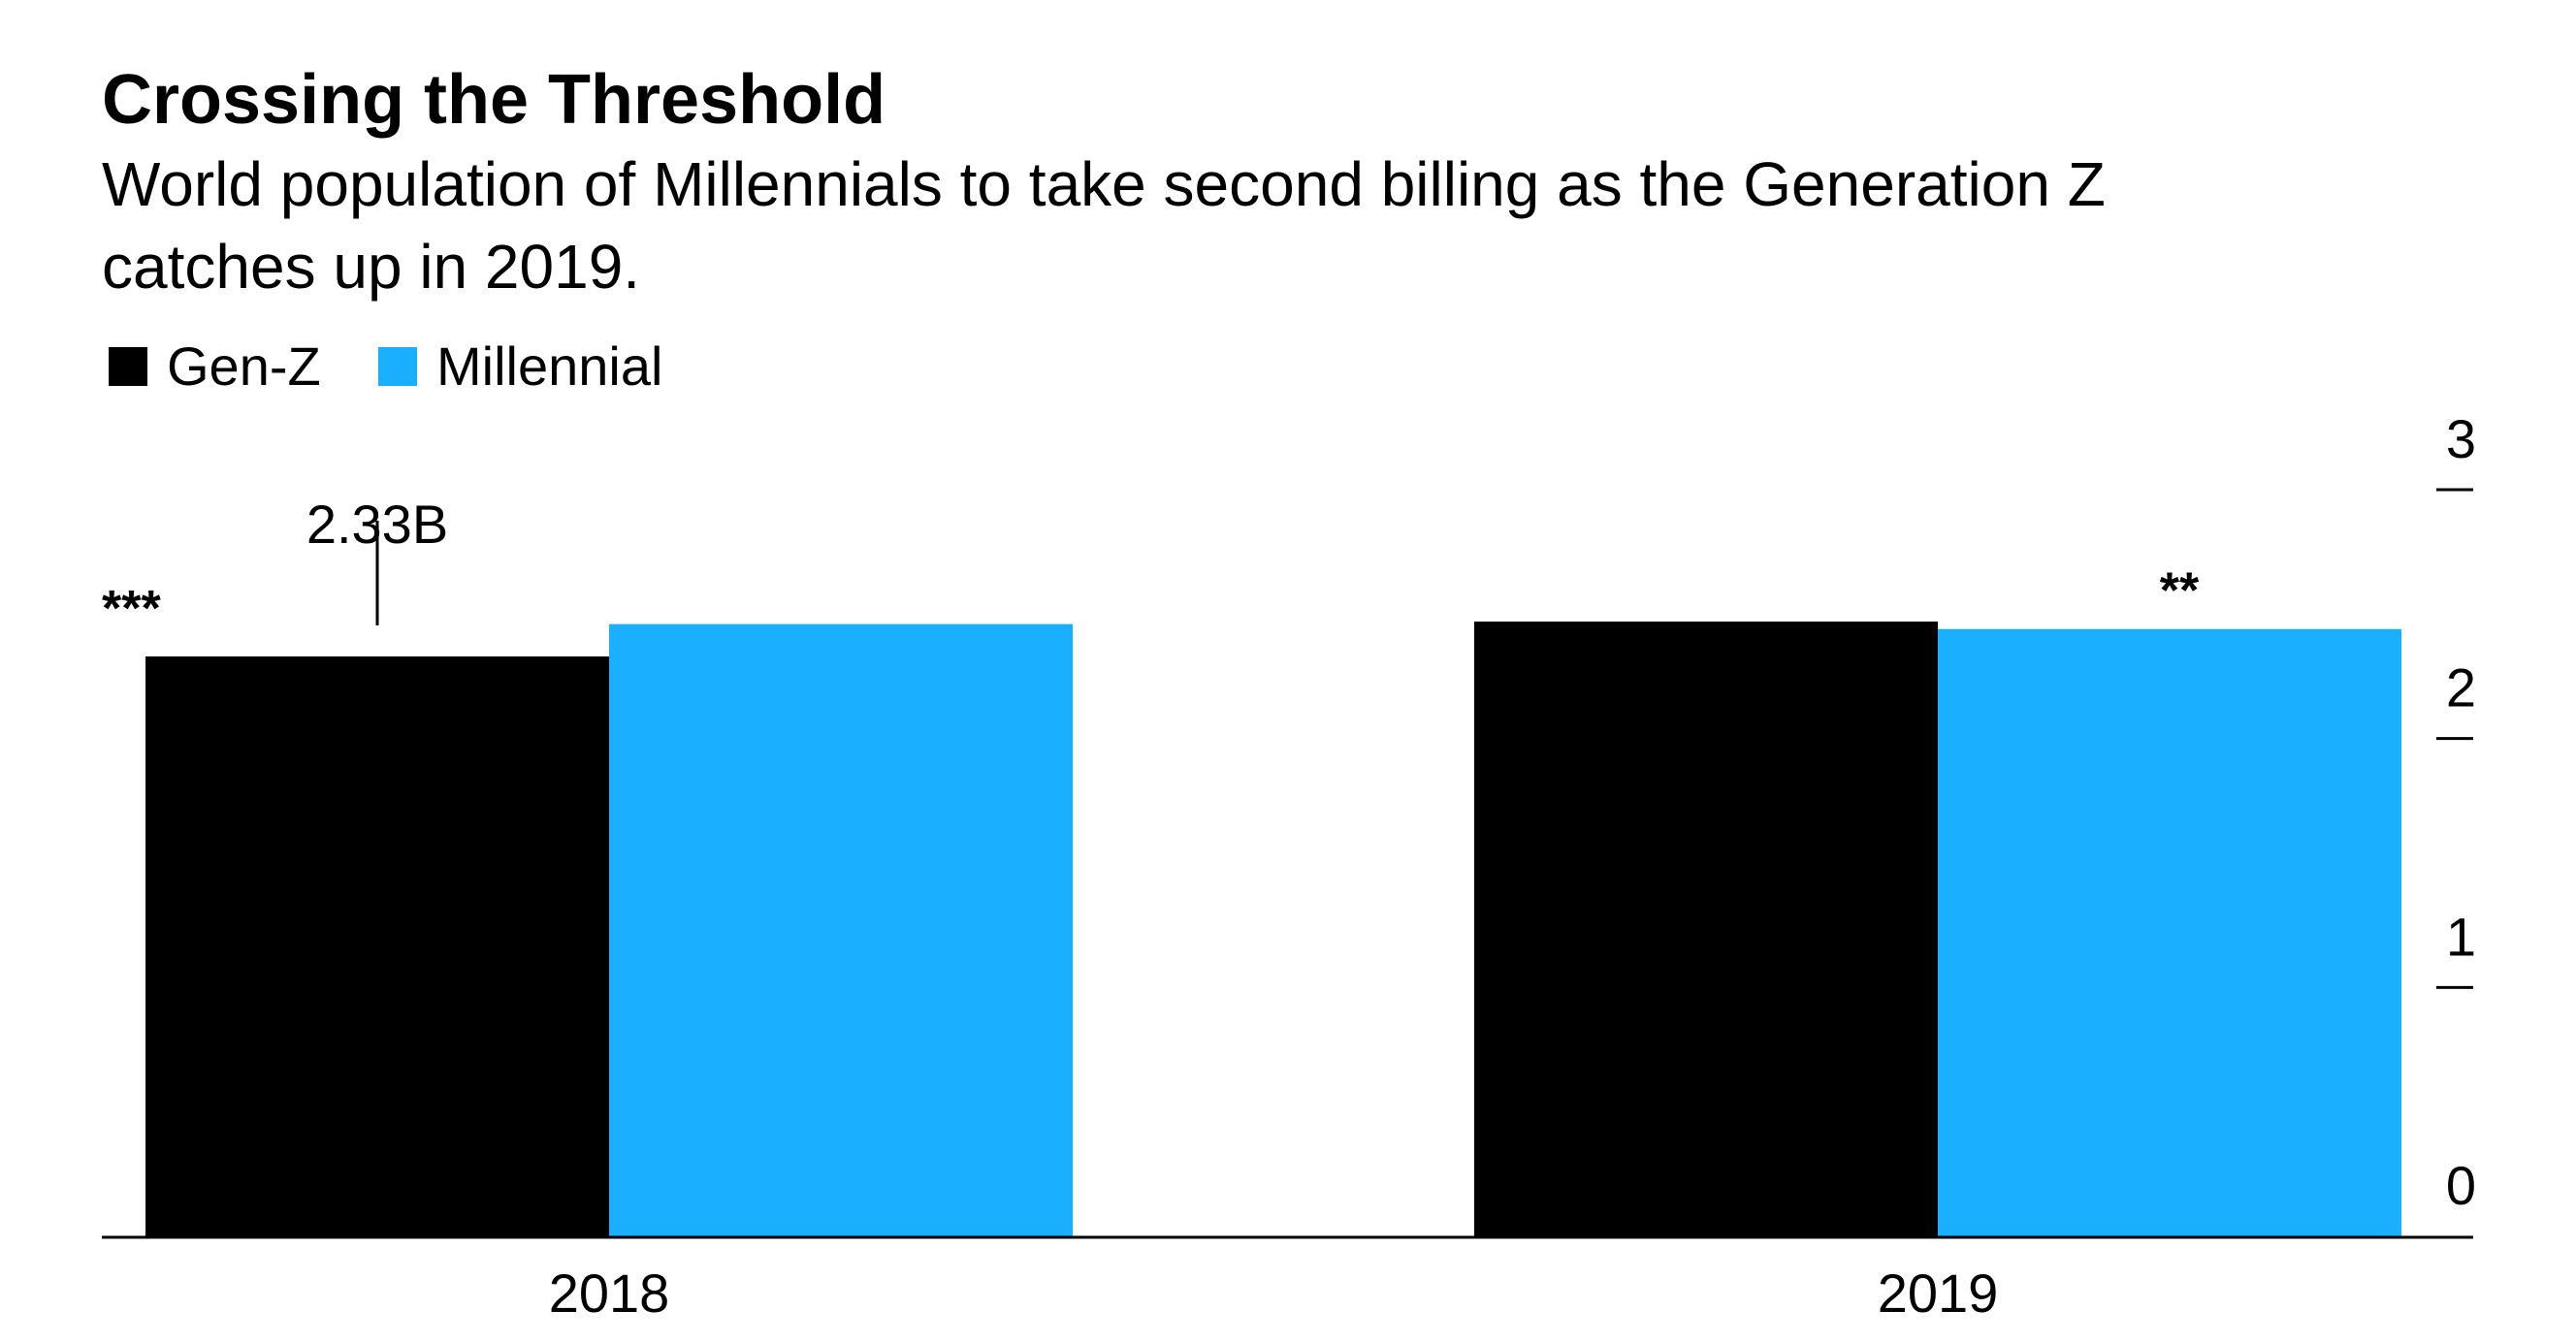 This screenshot has height=1342, width=2576. I want to click on y-tick-label-2: 2, so click(2461, 688).